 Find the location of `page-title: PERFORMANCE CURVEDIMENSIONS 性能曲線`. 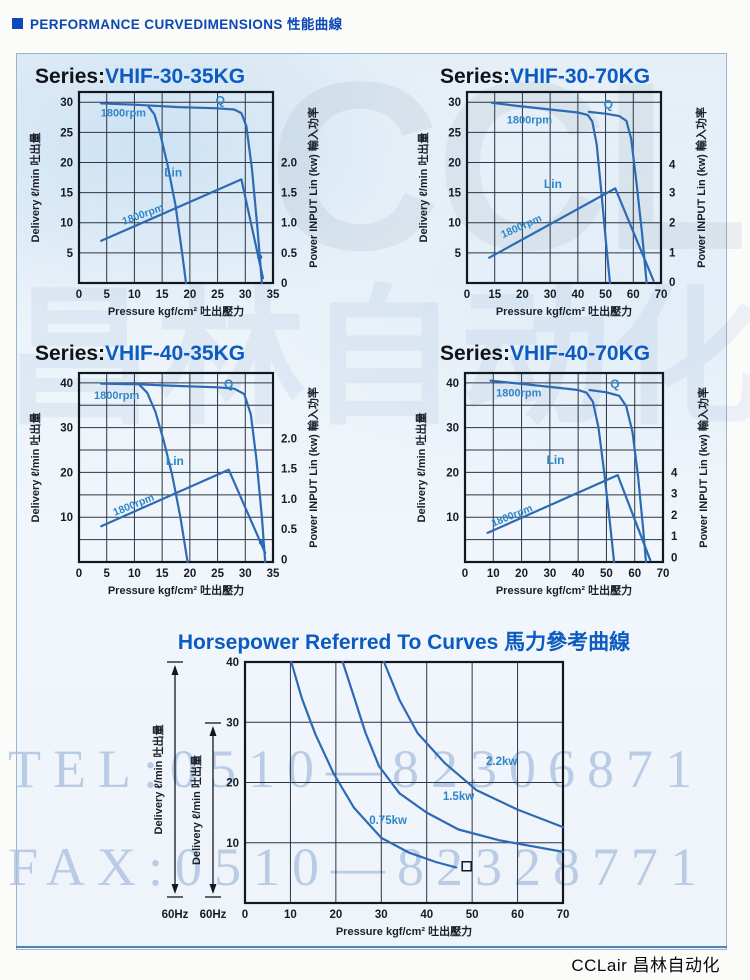

page-title: PERFORMANCE CURVEDIMENSIONS 性能曲線 is located at coordinates (186, 24).